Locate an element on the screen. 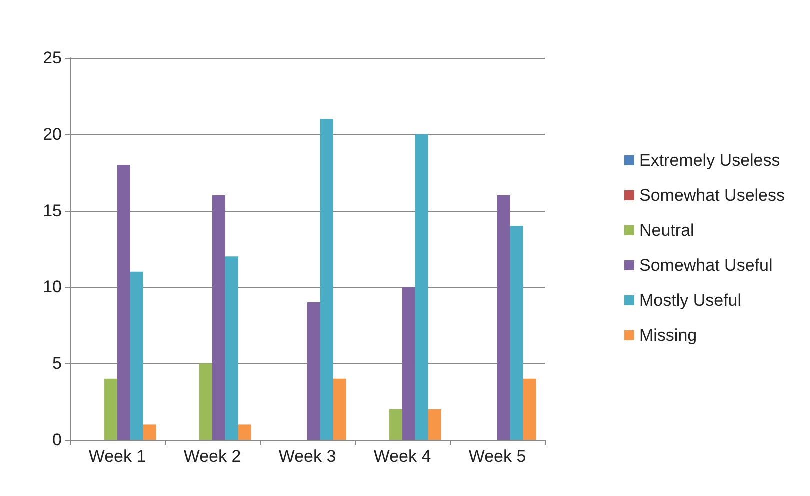  x-tick-label: Week 4 is located at coordinates (403, 456).